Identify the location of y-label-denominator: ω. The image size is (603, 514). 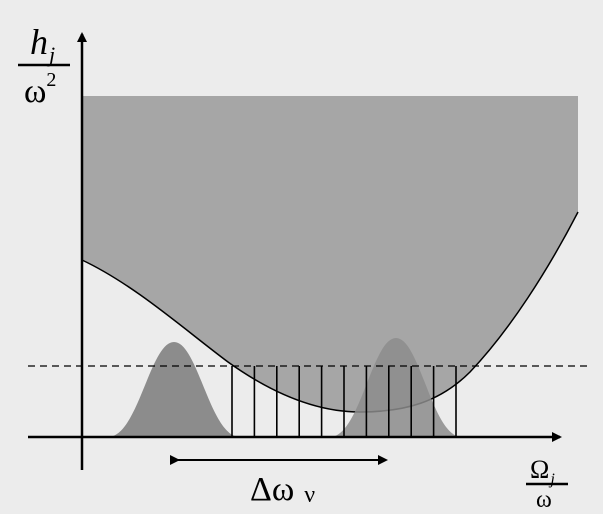
(35, 91).